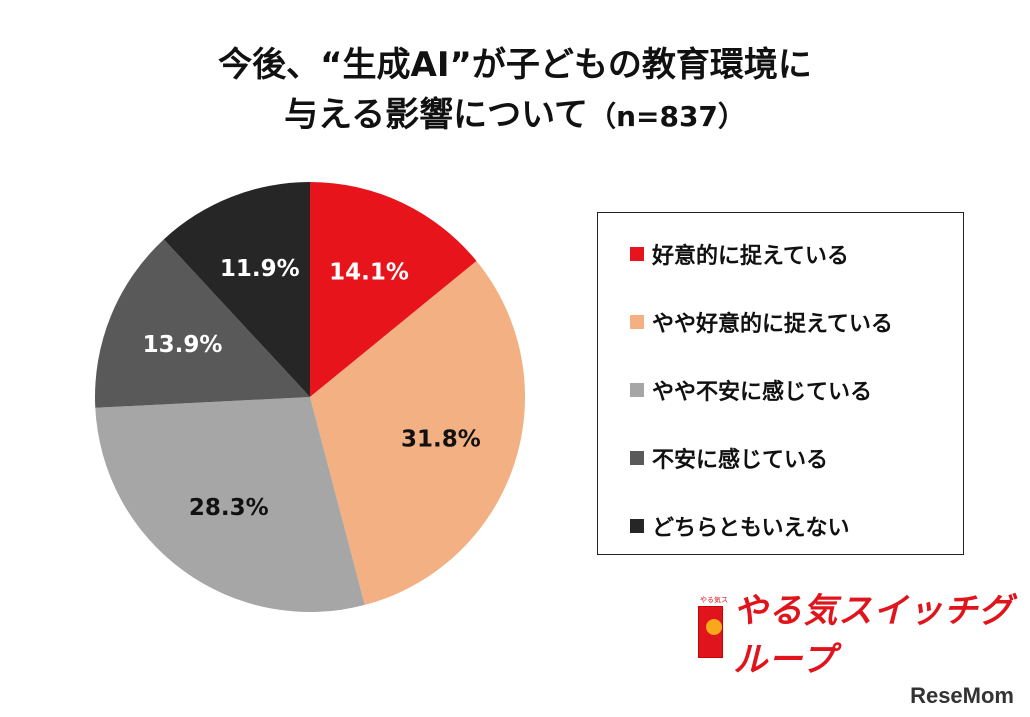 This screenshot has width=1030, height=717. Describe the element at coordinates (772, 324) in the screenshot. I see `legend-label-1: やや好意的に捉えている` at that location.